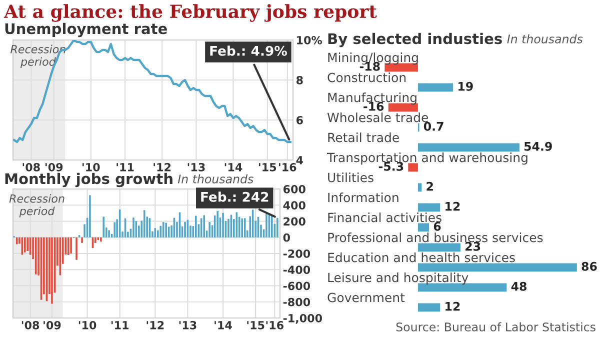 The height and width of the screenshot is (337, 600). Describe the element at coordinates (518, 286) in the screenshot. I see `data-label: 48` at that location.